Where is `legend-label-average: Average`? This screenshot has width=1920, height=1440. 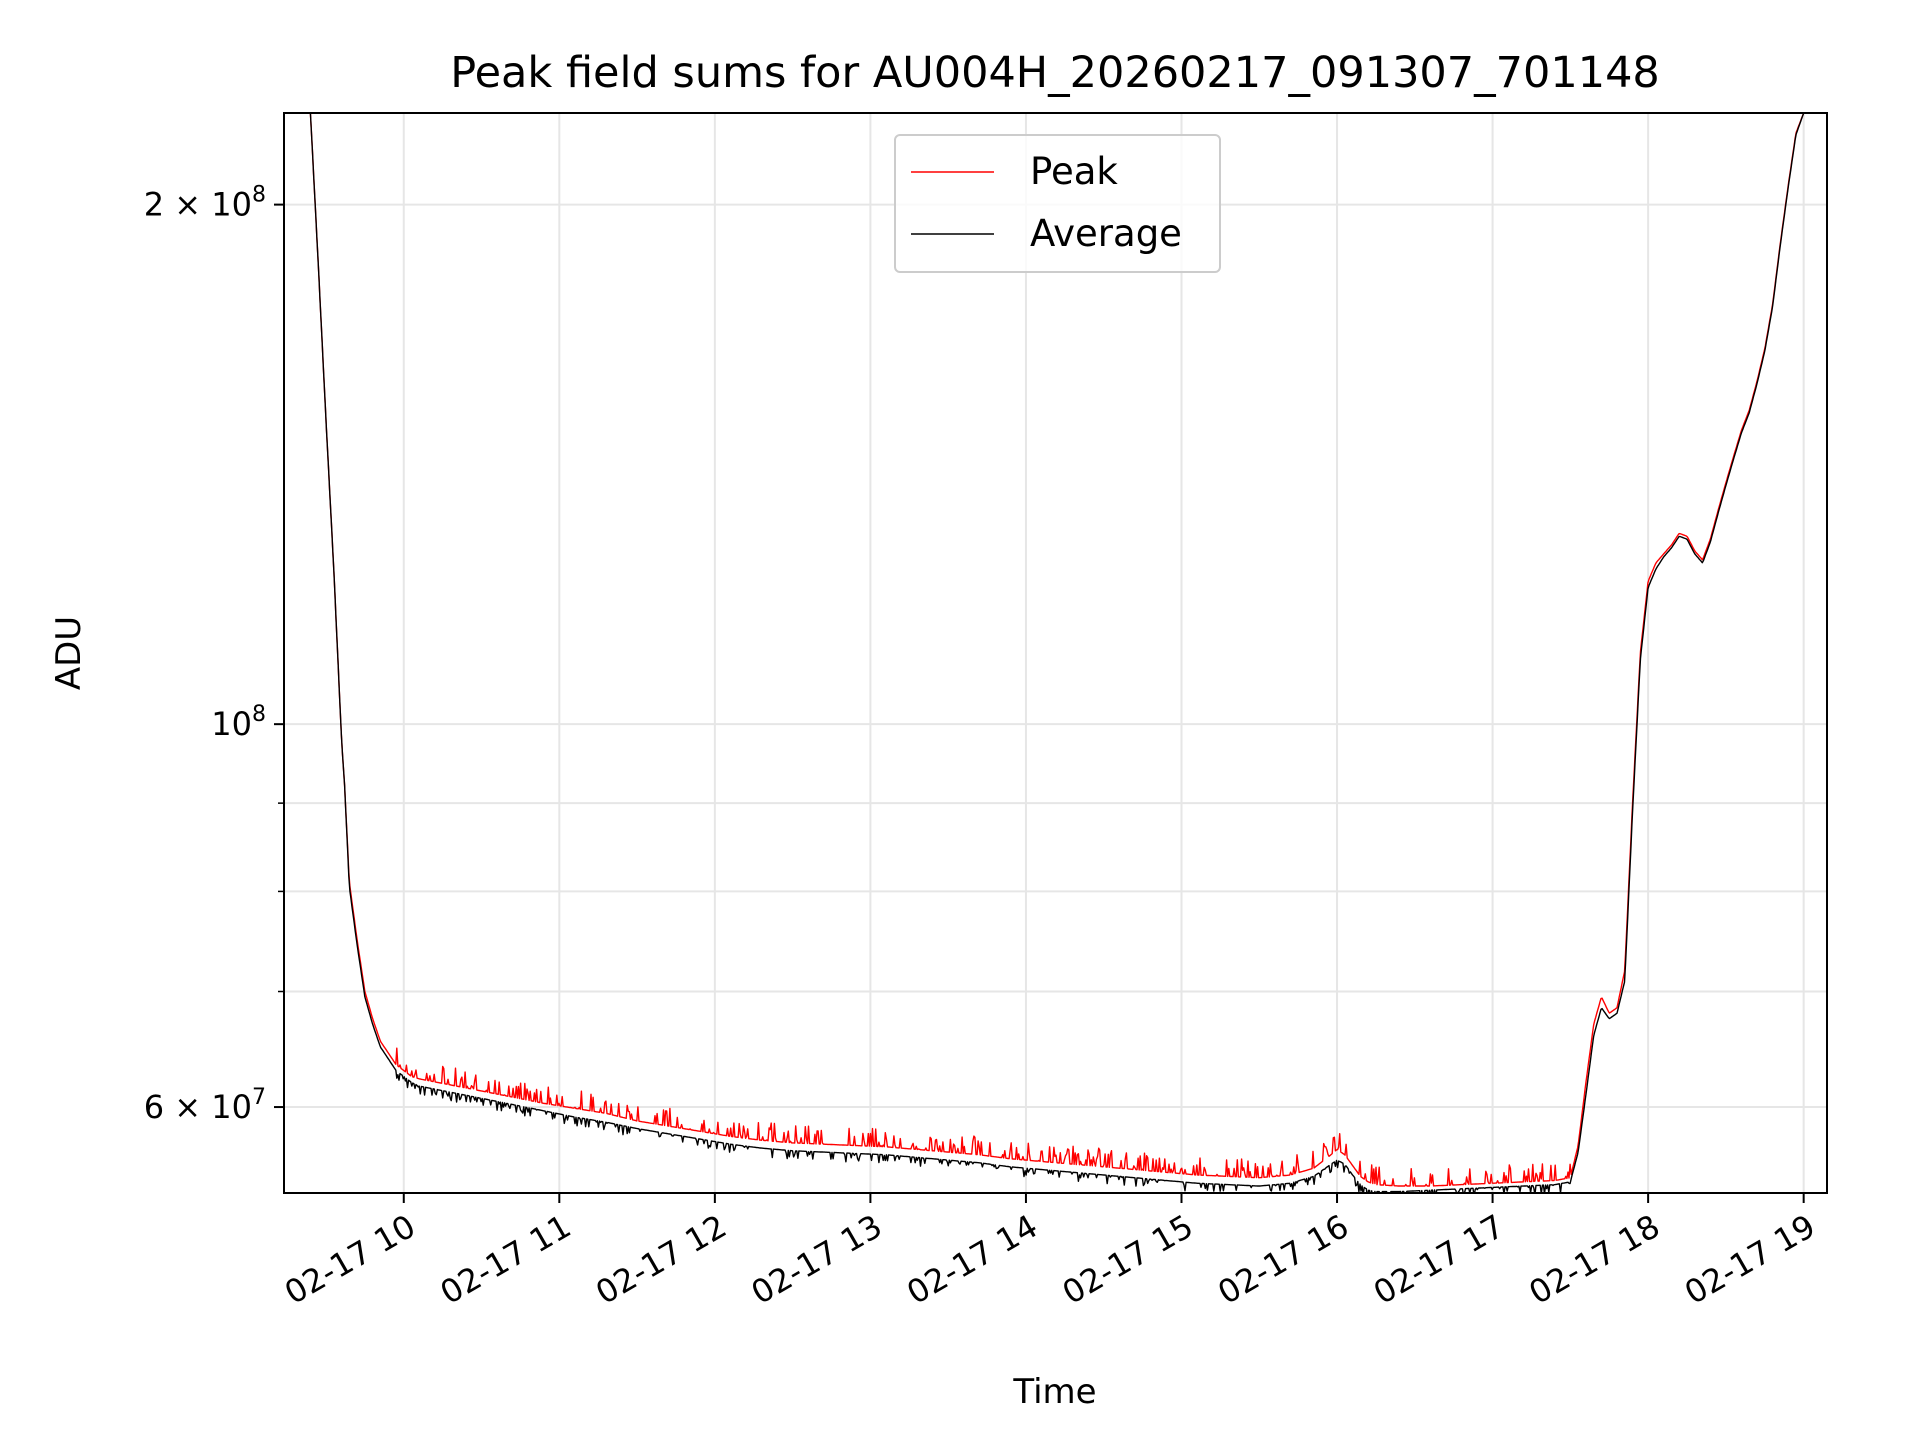
legend-label-average: Average is located at coordinates (1106, 233).